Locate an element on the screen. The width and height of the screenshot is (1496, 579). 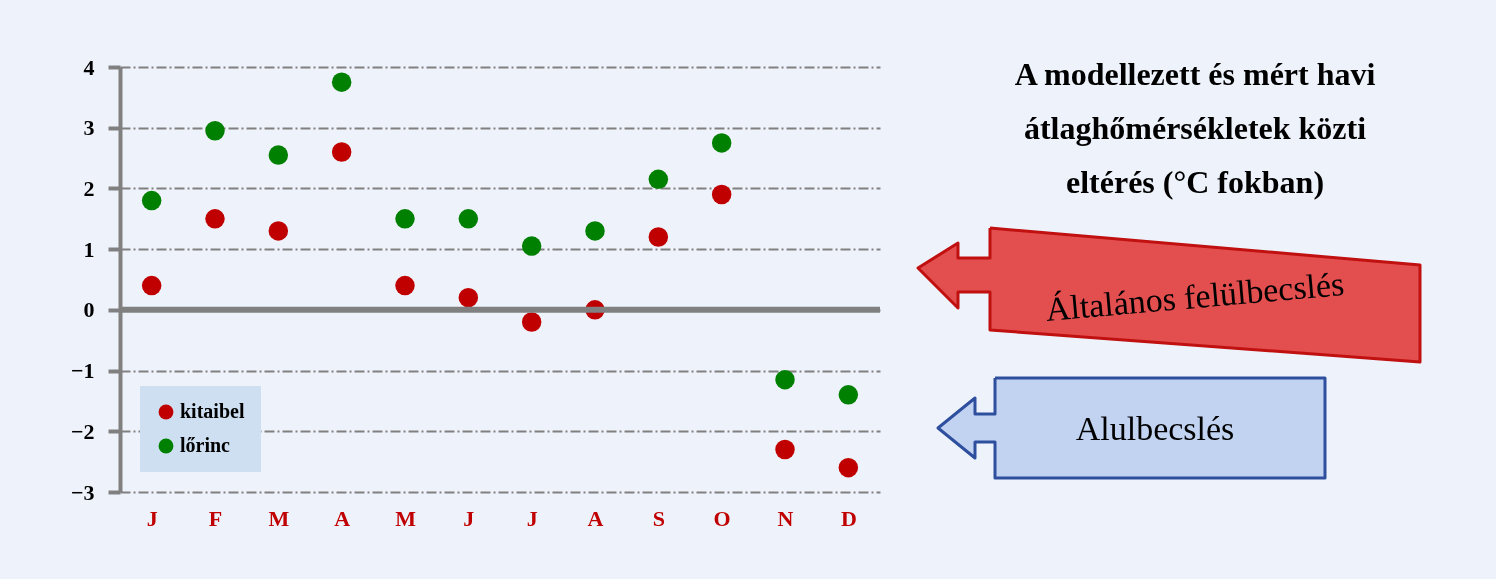
legend-label: kitaibel is located at coordinates (212, 411).